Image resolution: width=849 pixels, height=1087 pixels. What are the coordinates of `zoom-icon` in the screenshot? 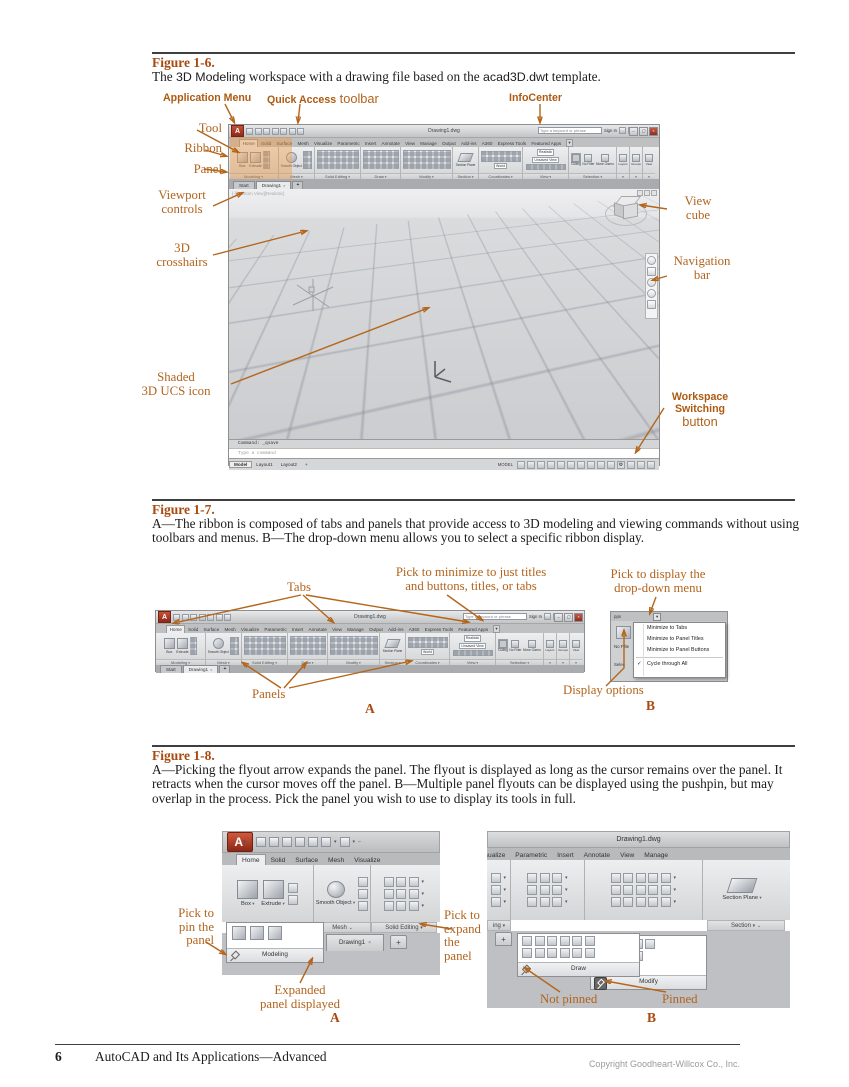 It's located at (651, 282).